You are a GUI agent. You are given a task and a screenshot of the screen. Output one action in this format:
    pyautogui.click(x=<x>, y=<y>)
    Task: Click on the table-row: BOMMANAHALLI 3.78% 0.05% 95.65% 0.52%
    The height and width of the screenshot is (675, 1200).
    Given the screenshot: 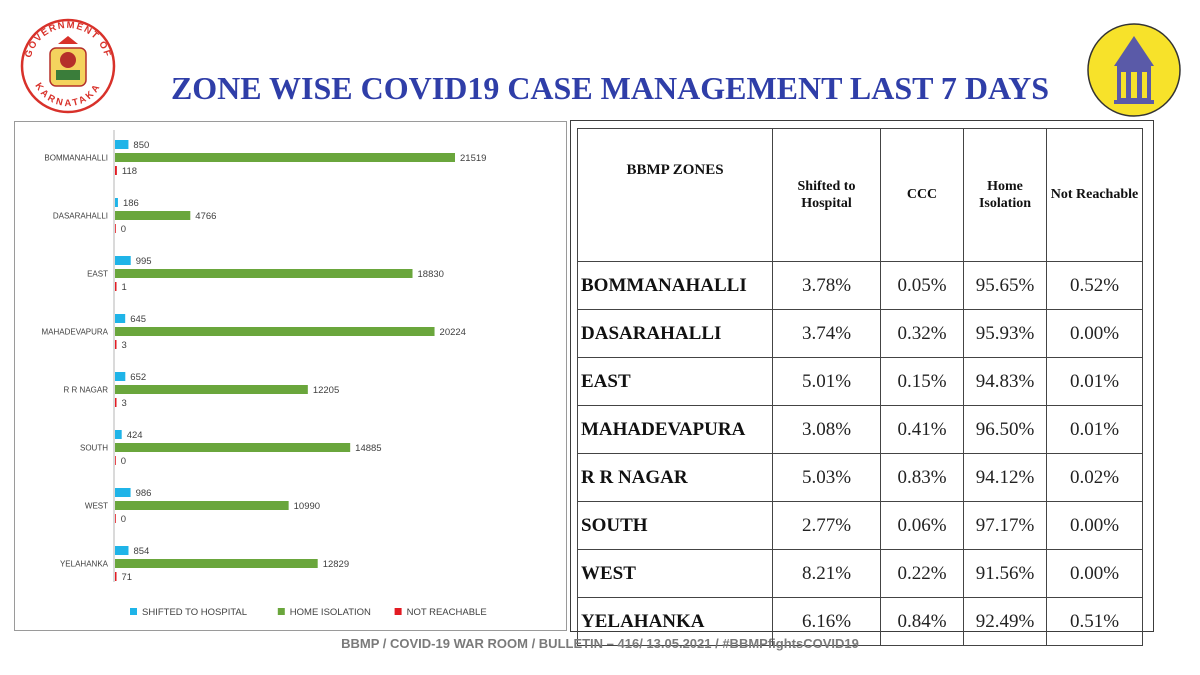 What is the action you would take?
    pyautogui.click(x=860, y=285)
    